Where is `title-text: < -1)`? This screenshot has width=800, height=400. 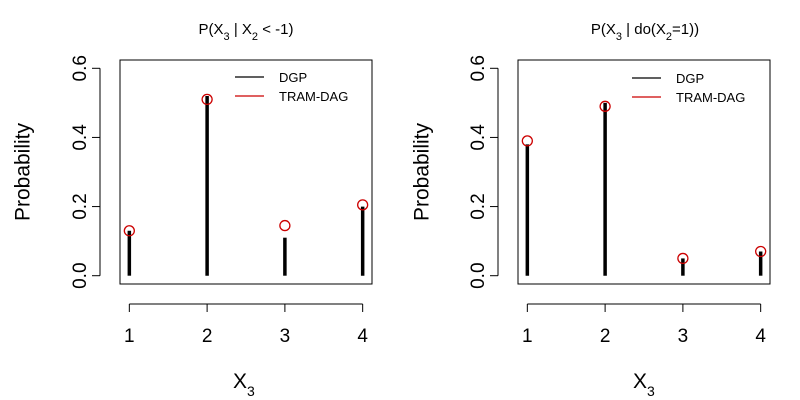 title-text: < -1) is located at coordinates (275, 29).